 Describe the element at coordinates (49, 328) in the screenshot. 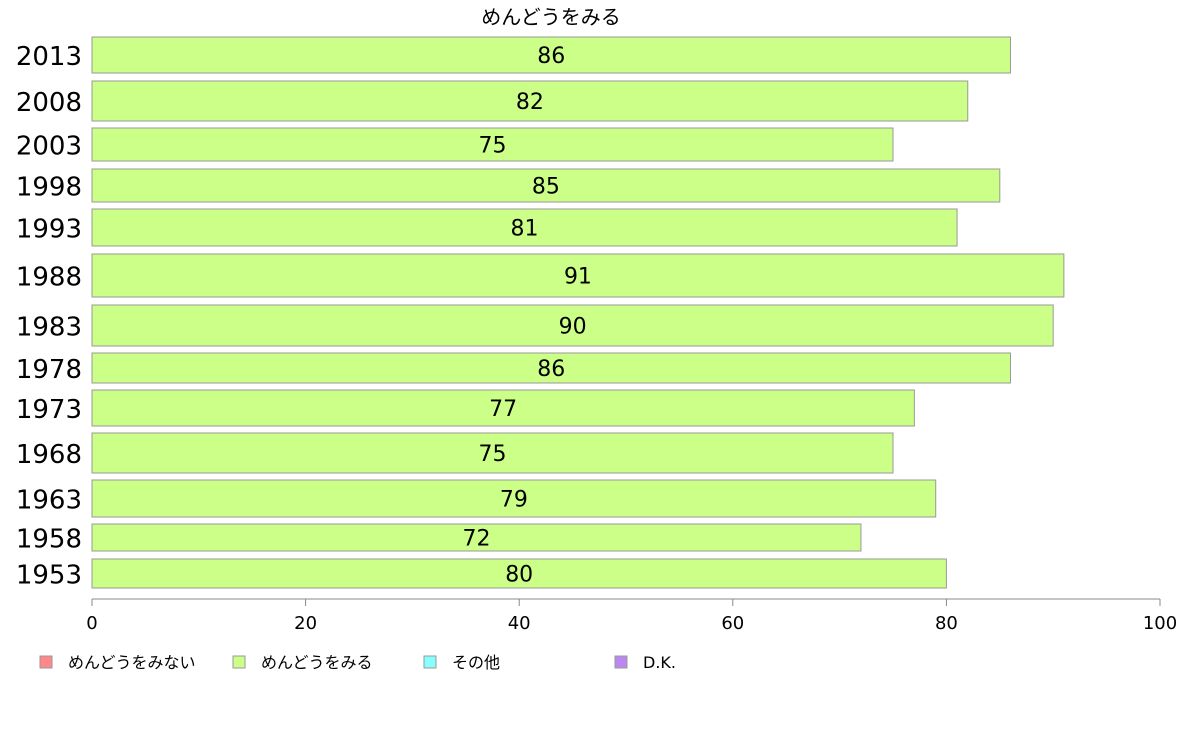

I see `category-label-1983: 1983` at that location.